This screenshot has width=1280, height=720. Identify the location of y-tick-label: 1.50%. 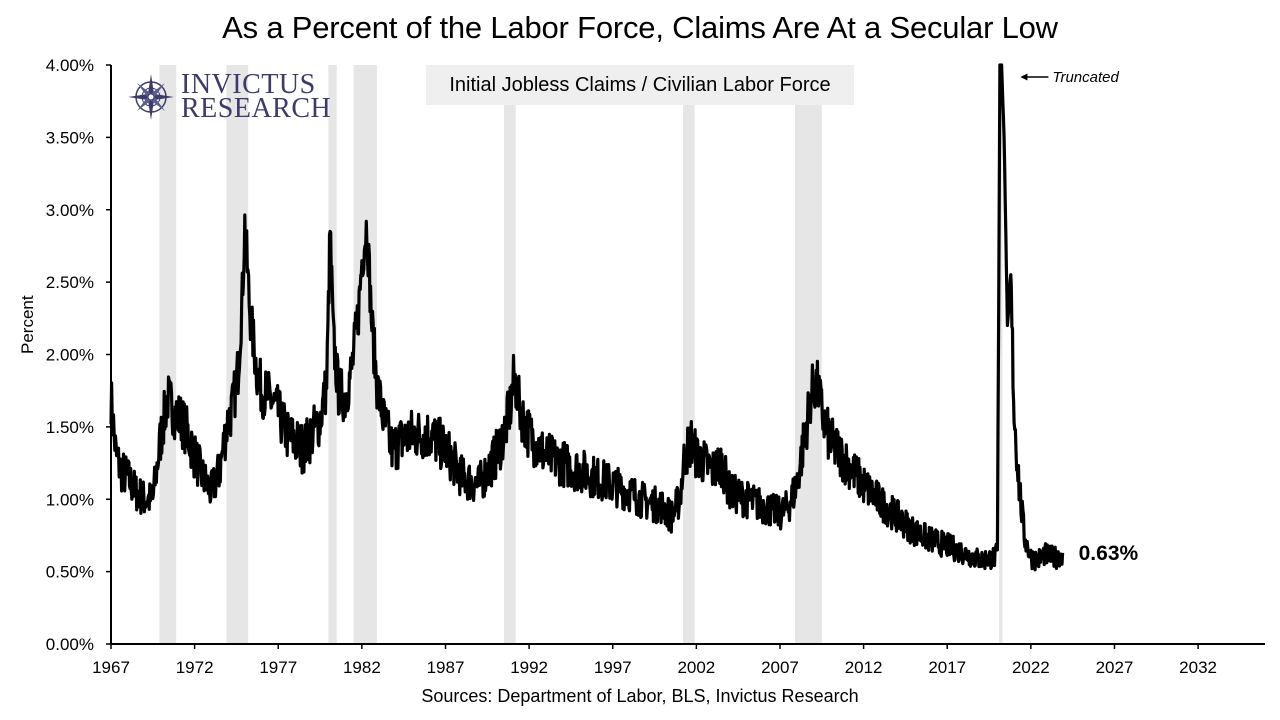
(70, 427).